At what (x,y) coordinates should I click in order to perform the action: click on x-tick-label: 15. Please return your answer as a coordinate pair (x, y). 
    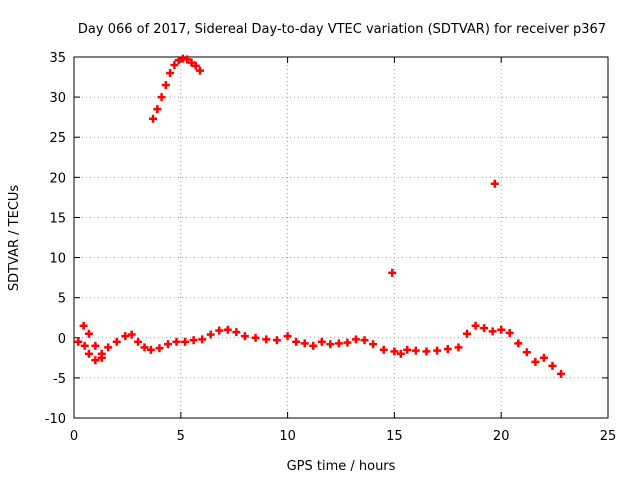
    Looking at the image, I should click on (394, 436).